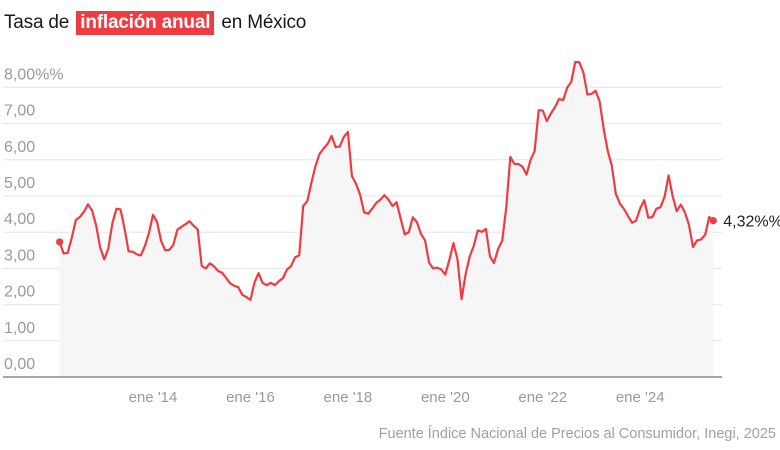 The image size is (780, 450). I want to click on end-point-marker, so click(713, 221).